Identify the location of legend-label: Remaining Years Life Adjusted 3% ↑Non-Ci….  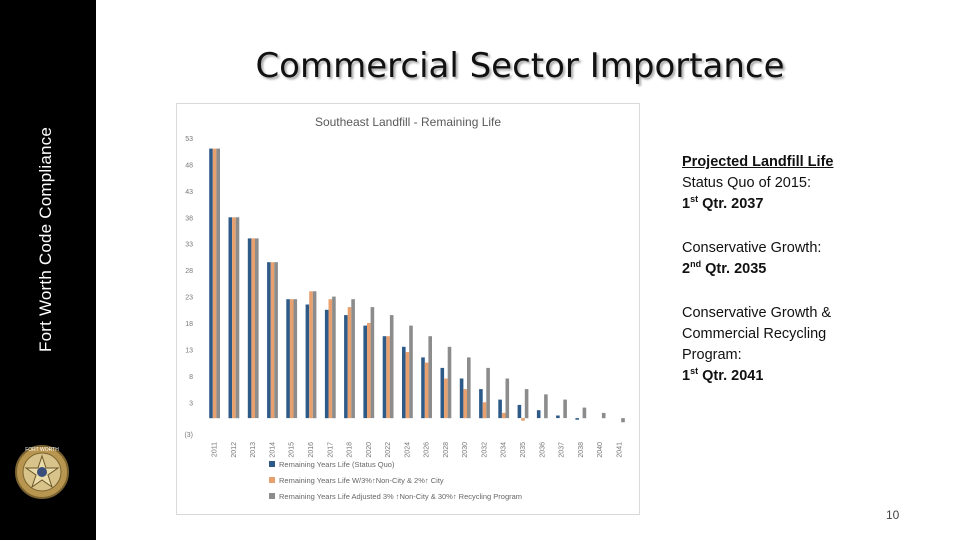
(400, 496).